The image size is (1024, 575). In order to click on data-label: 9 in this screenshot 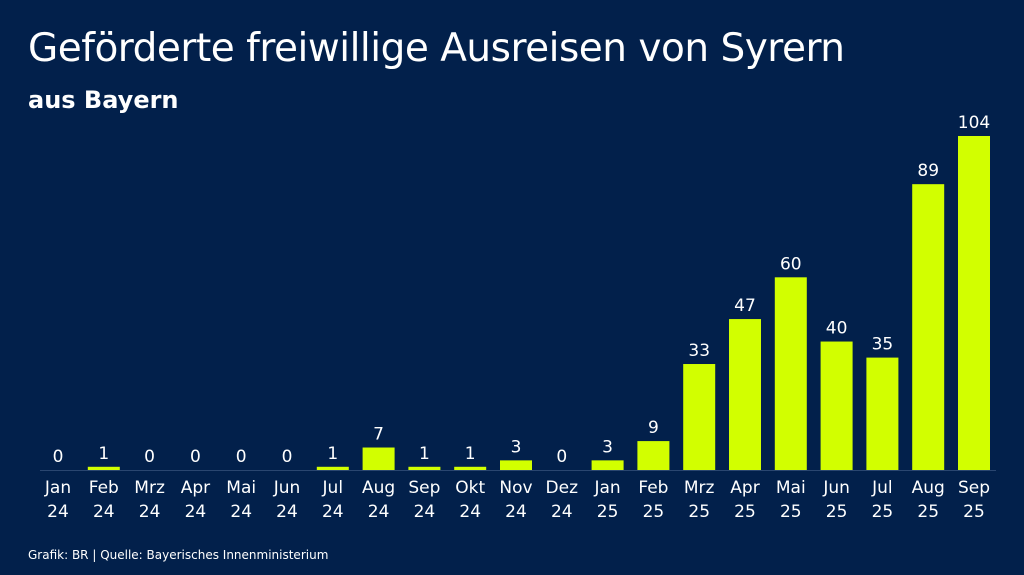, I will do `click(653, 428)`.